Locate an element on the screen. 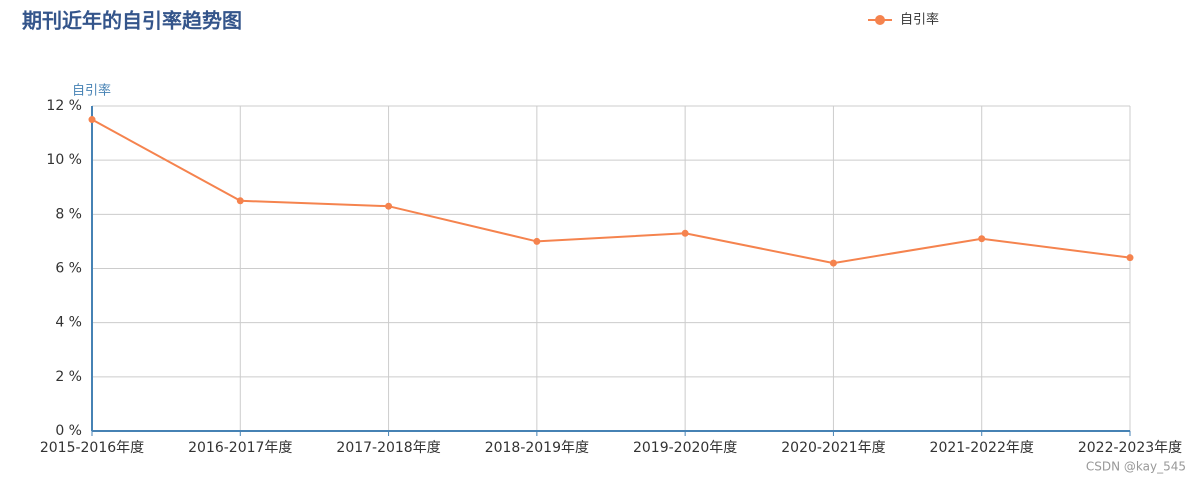  chart-title: 期刊近年的自引率趋势图 is located at coordinates (132, 21).